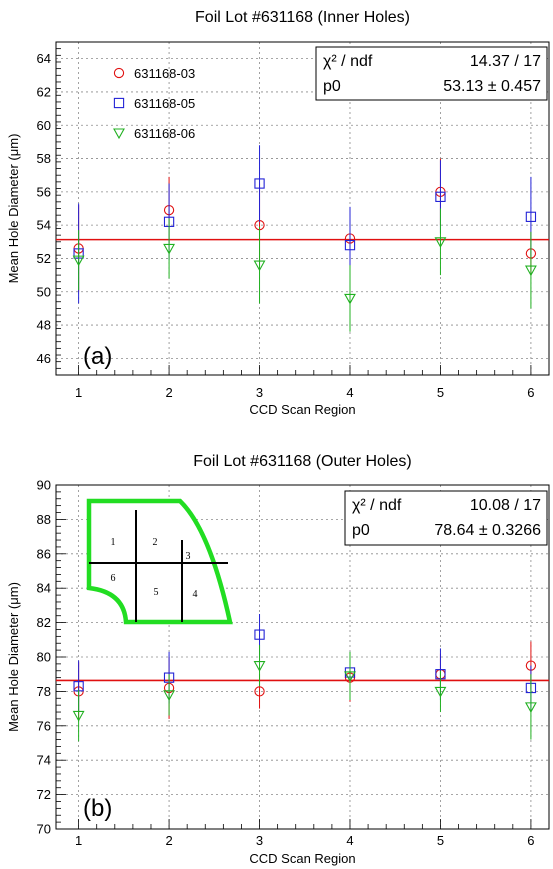  I want to click on legend-label: 631168-03, so click(164, 73).